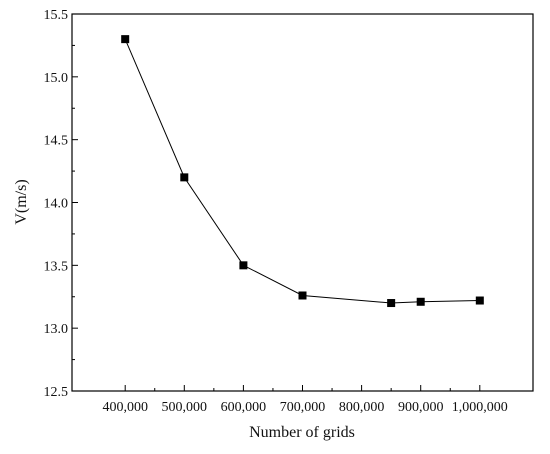 The width and height of the screenshot is (550, 454). I want to click on x-tick-label: 400,000, so click(125, 407).